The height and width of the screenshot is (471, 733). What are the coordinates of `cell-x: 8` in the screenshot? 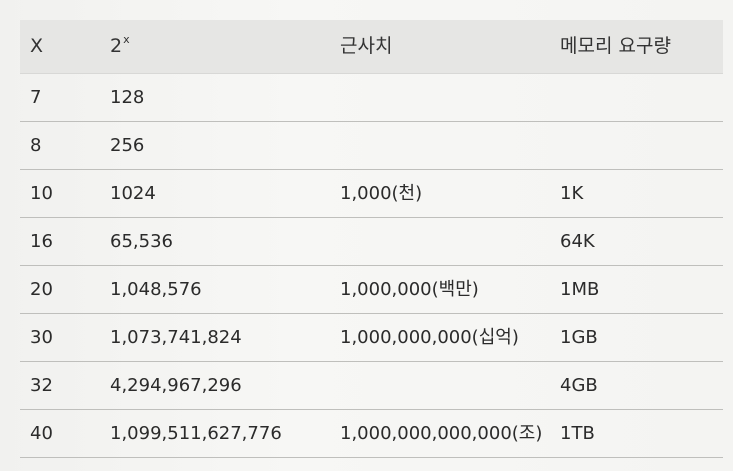 It's located at (36, 145).